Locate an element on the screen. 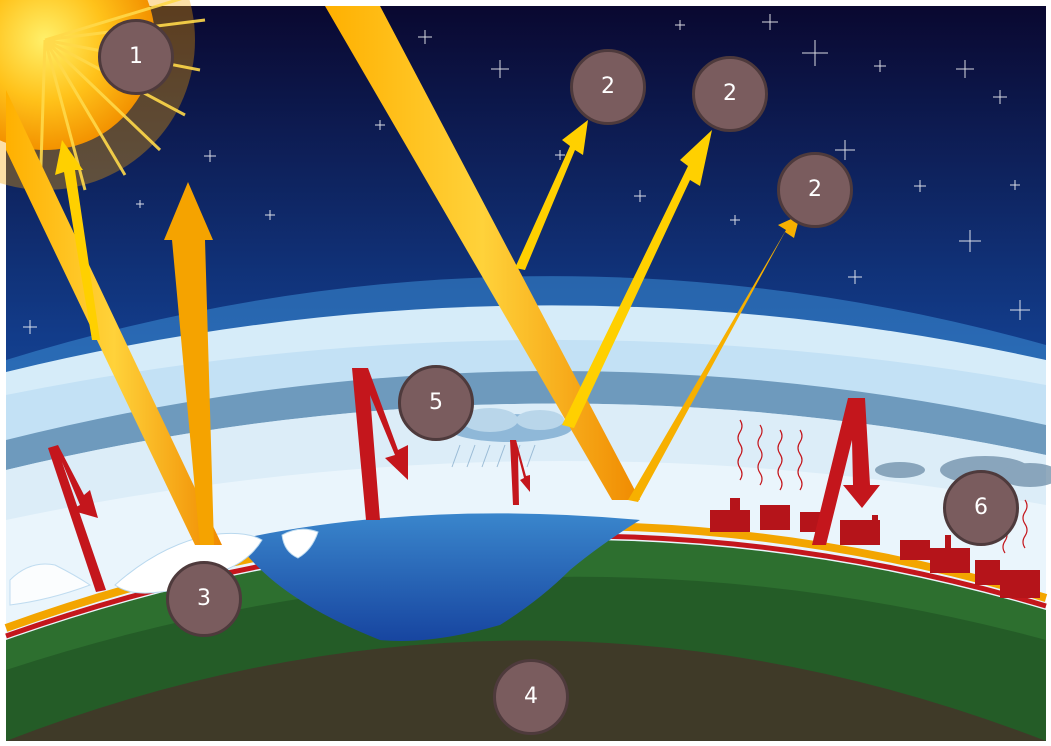 The width and height of the screenshot is (1051, 746). marker-5: 5 is located at coordinates (436, 403).